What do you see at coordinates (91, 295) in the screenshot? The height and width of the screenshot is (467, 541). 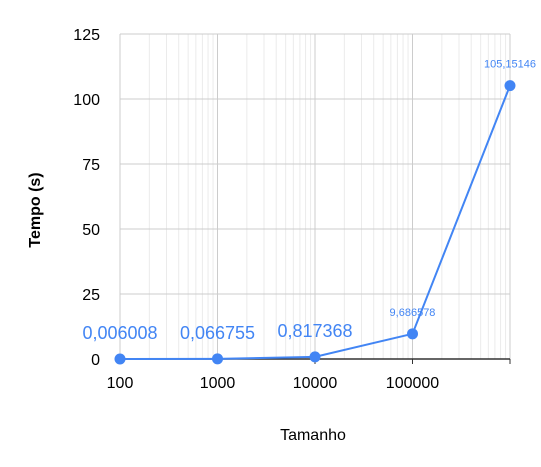 I see `y-tick-label: 25` at bounding box center [91, 295].